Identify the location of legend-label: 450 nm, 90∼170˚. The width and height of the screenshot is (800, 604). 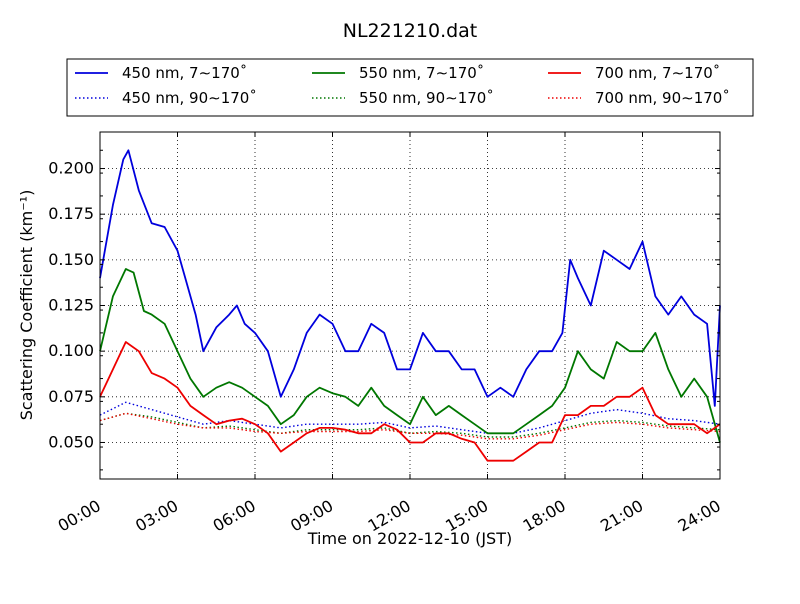
(189, 98).